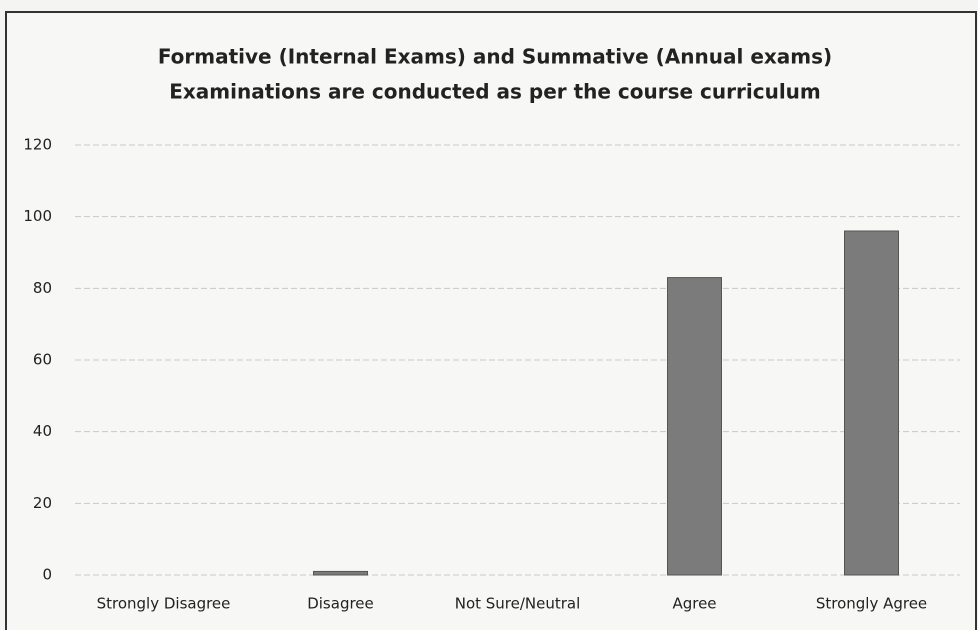  Describe the element at coordinates (340, 604) in the screenshot. I see `x-tick-label: Disagree` at that location.